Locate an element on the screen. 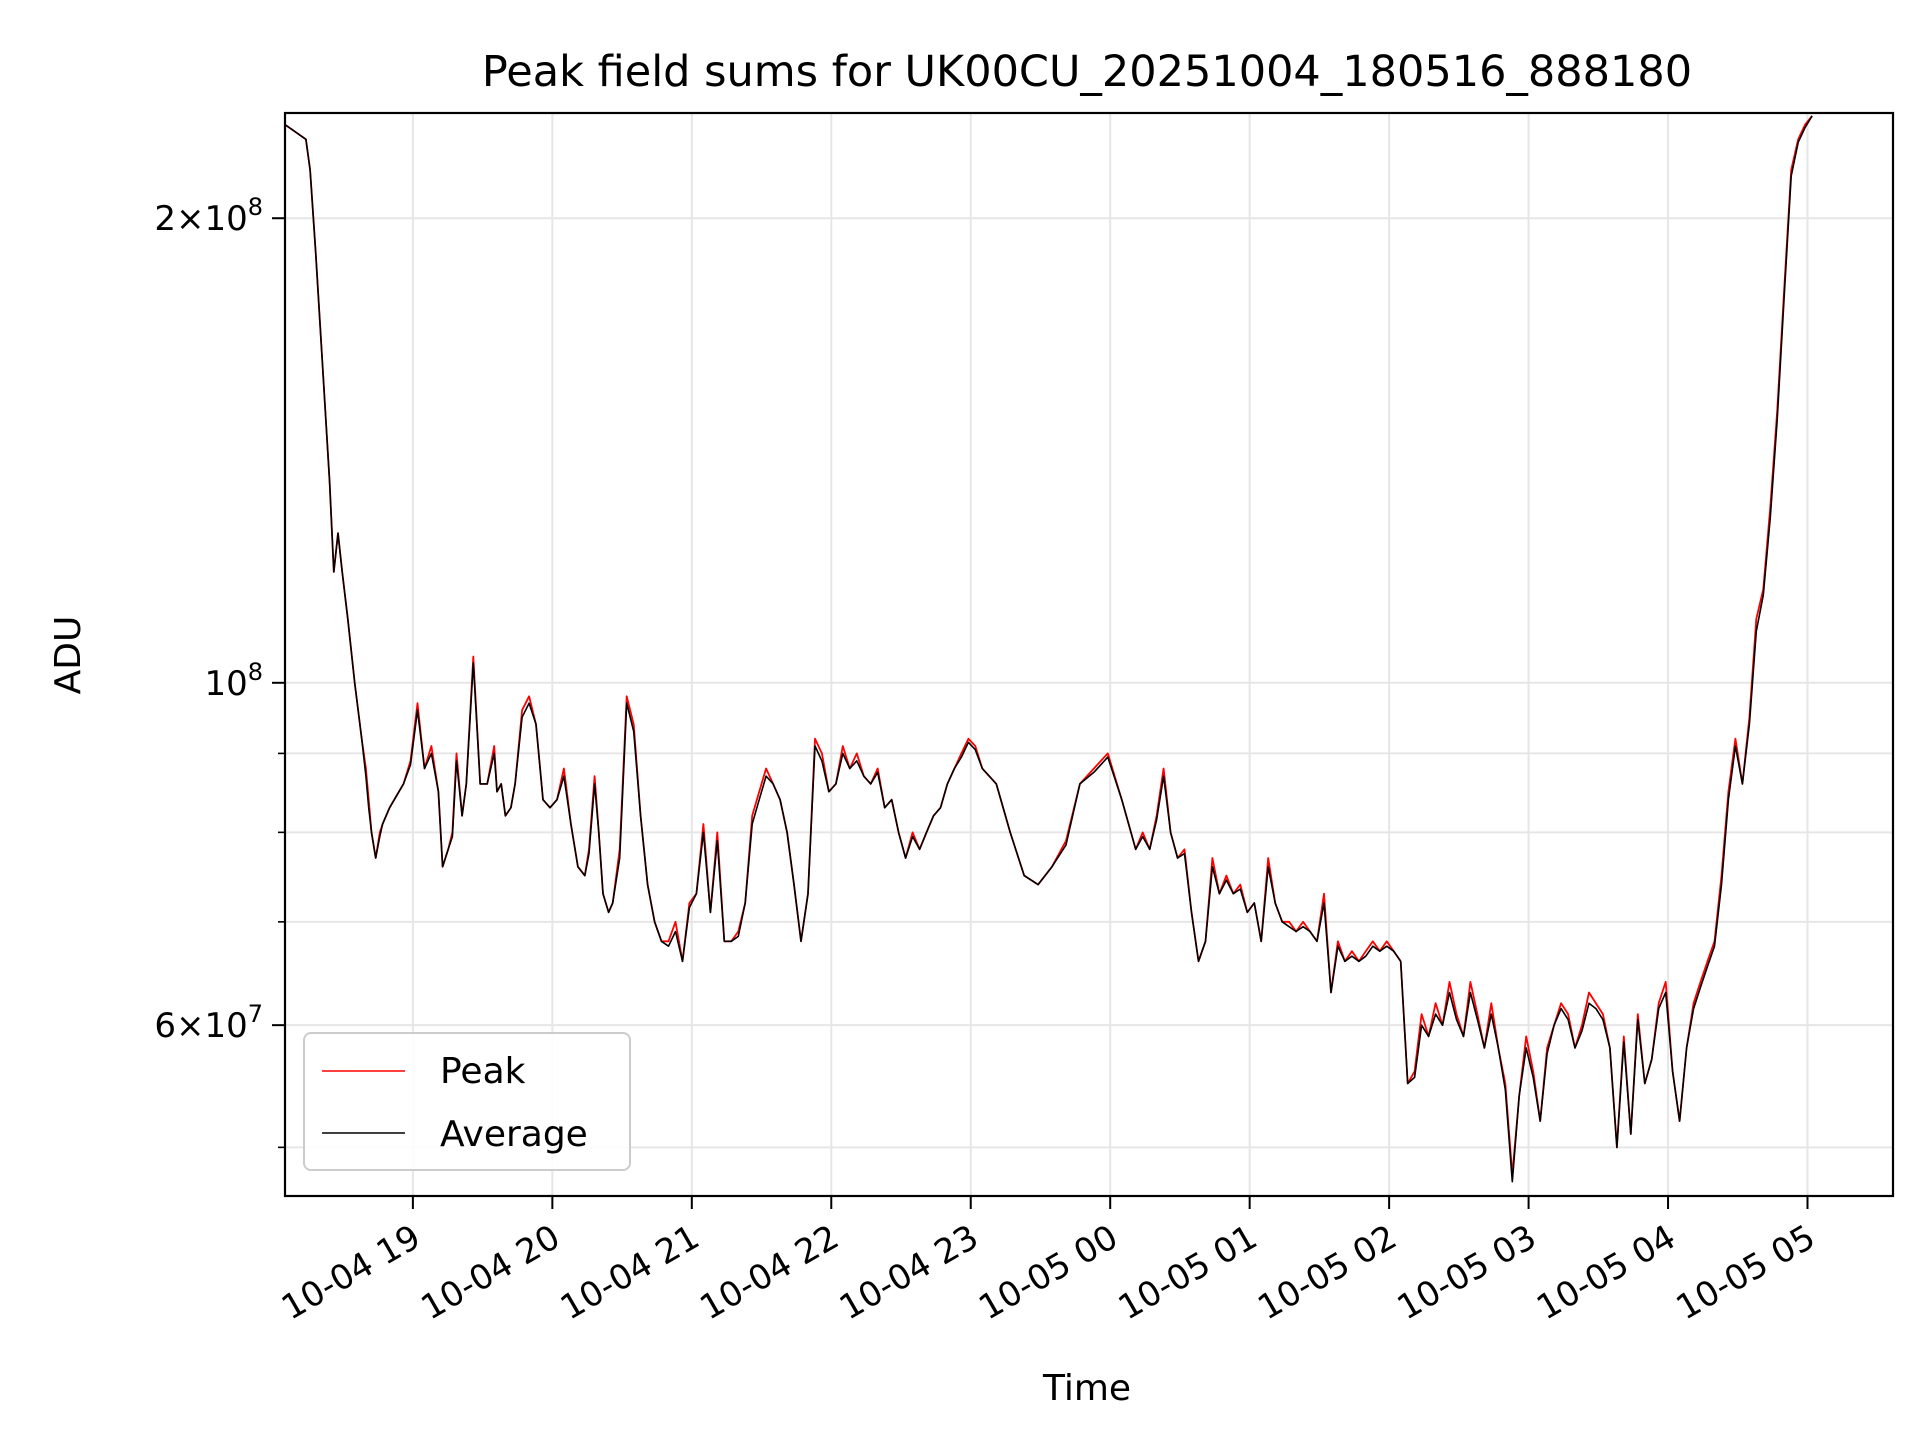 This screenshot has height=1440, width=1920. legend-label-average: Average is located at coordinates (514, 1134).